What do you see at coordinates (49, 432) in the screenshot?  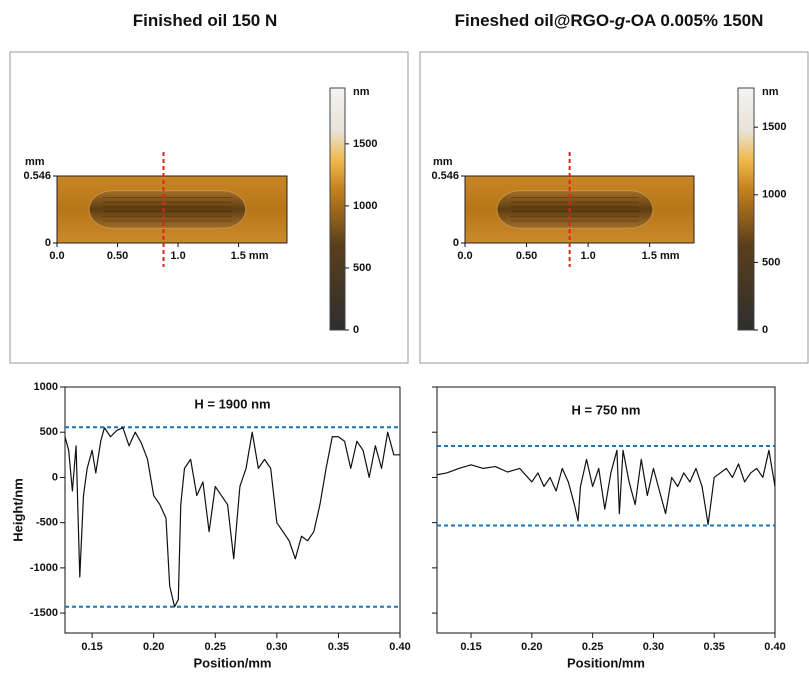 I see `y-tick-label: 500` at bounding box center [49, 432].